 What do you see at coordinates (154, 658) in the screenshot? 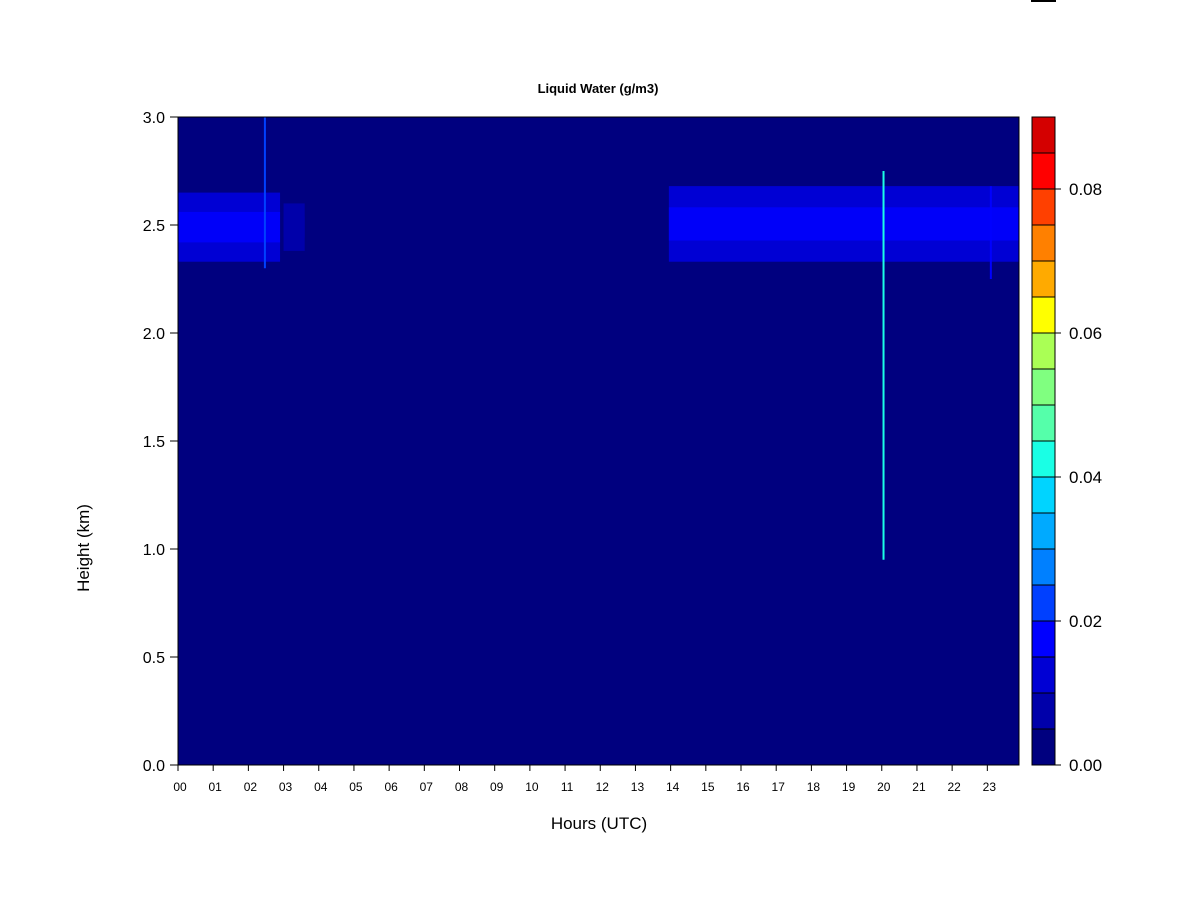
I see `y-tick-label: 0.5` at bounding box center [154, 658].